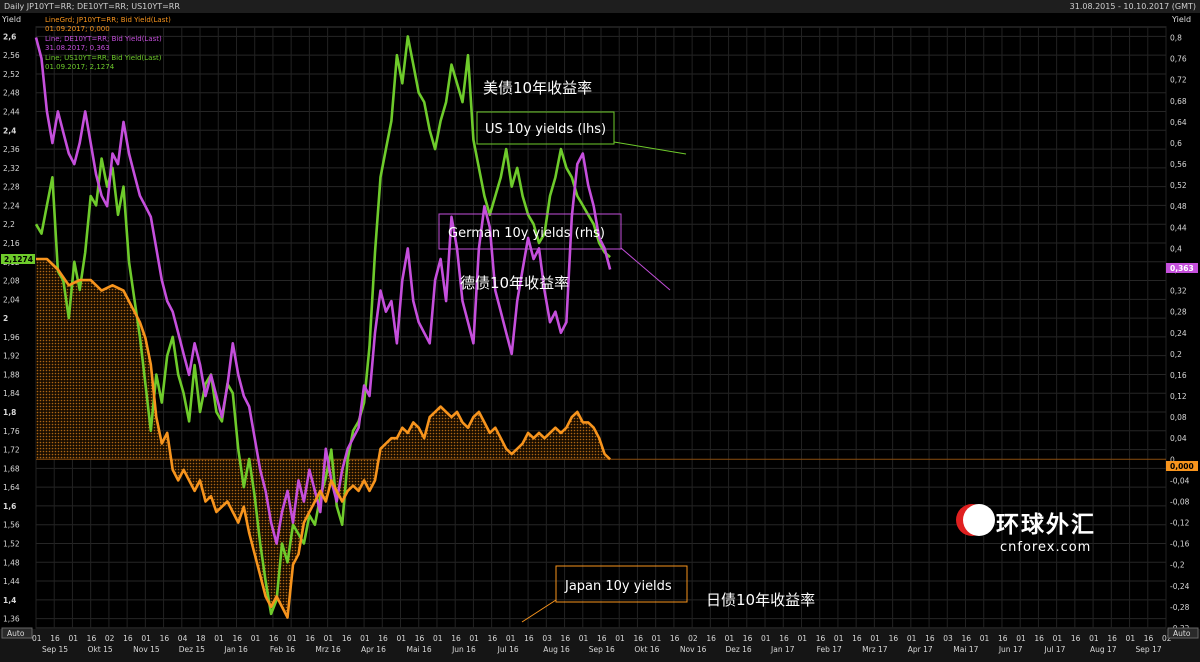 The width and height of the screenshot is (1200, 662). Describe the element at coordinates (760, 600) in the screenshot. I see `jp-cn-label: 日债10年收益率` at that location.